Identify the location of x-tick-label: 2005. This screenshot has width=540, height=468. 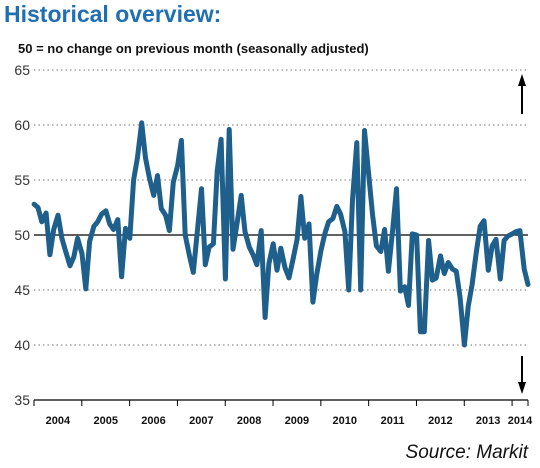
(105, 421).